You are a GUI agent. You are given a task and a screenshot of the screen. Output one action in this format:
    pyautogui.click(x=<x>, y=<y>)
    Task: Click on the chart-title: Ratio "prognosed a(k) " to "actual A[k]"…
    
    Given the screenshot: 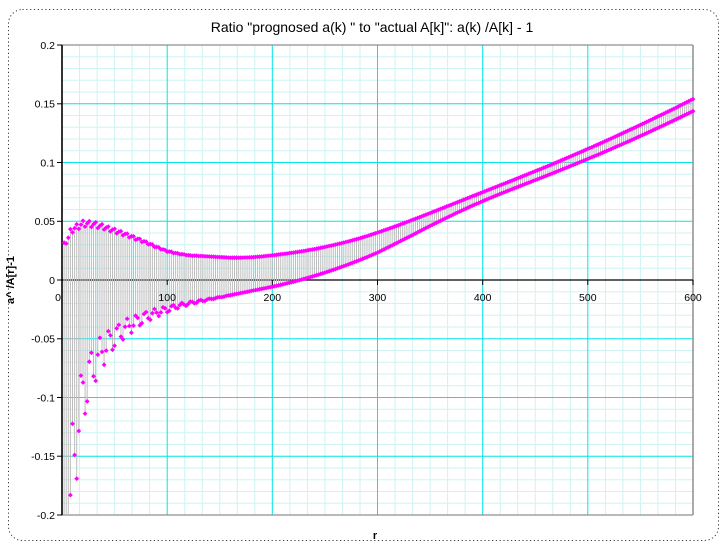 What is the action you would take?
    pyautogui.click(x=372, y=27)
    